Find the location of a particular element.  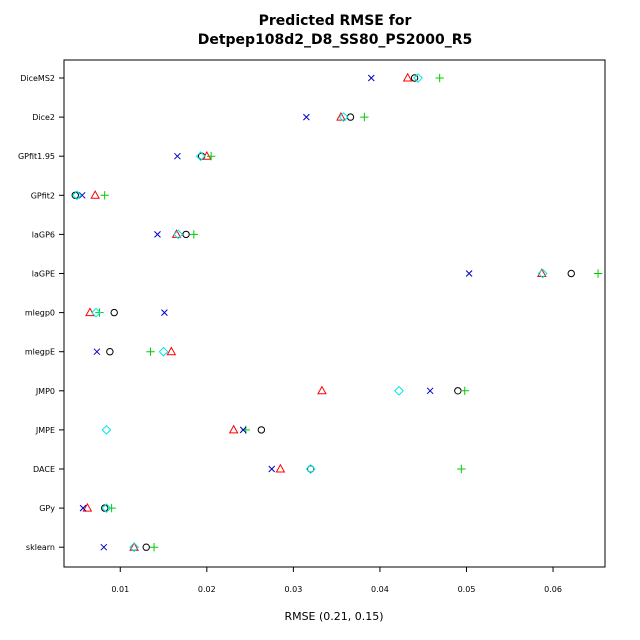

point-diamond-laGP6 is located at coordinates (178, 234).